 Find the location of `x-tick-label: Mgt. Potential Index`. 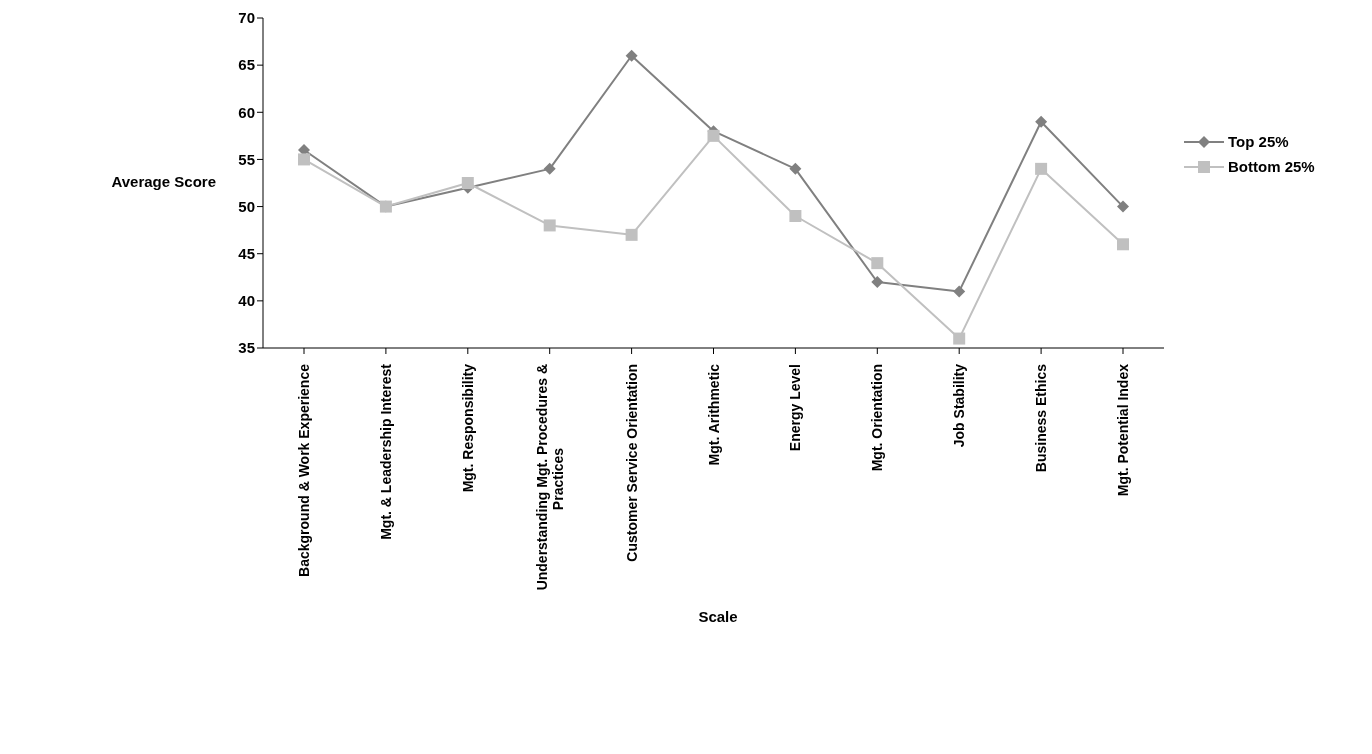

x-tick-label: Mgt. Potential Index is located at coordinates (1123, 430).